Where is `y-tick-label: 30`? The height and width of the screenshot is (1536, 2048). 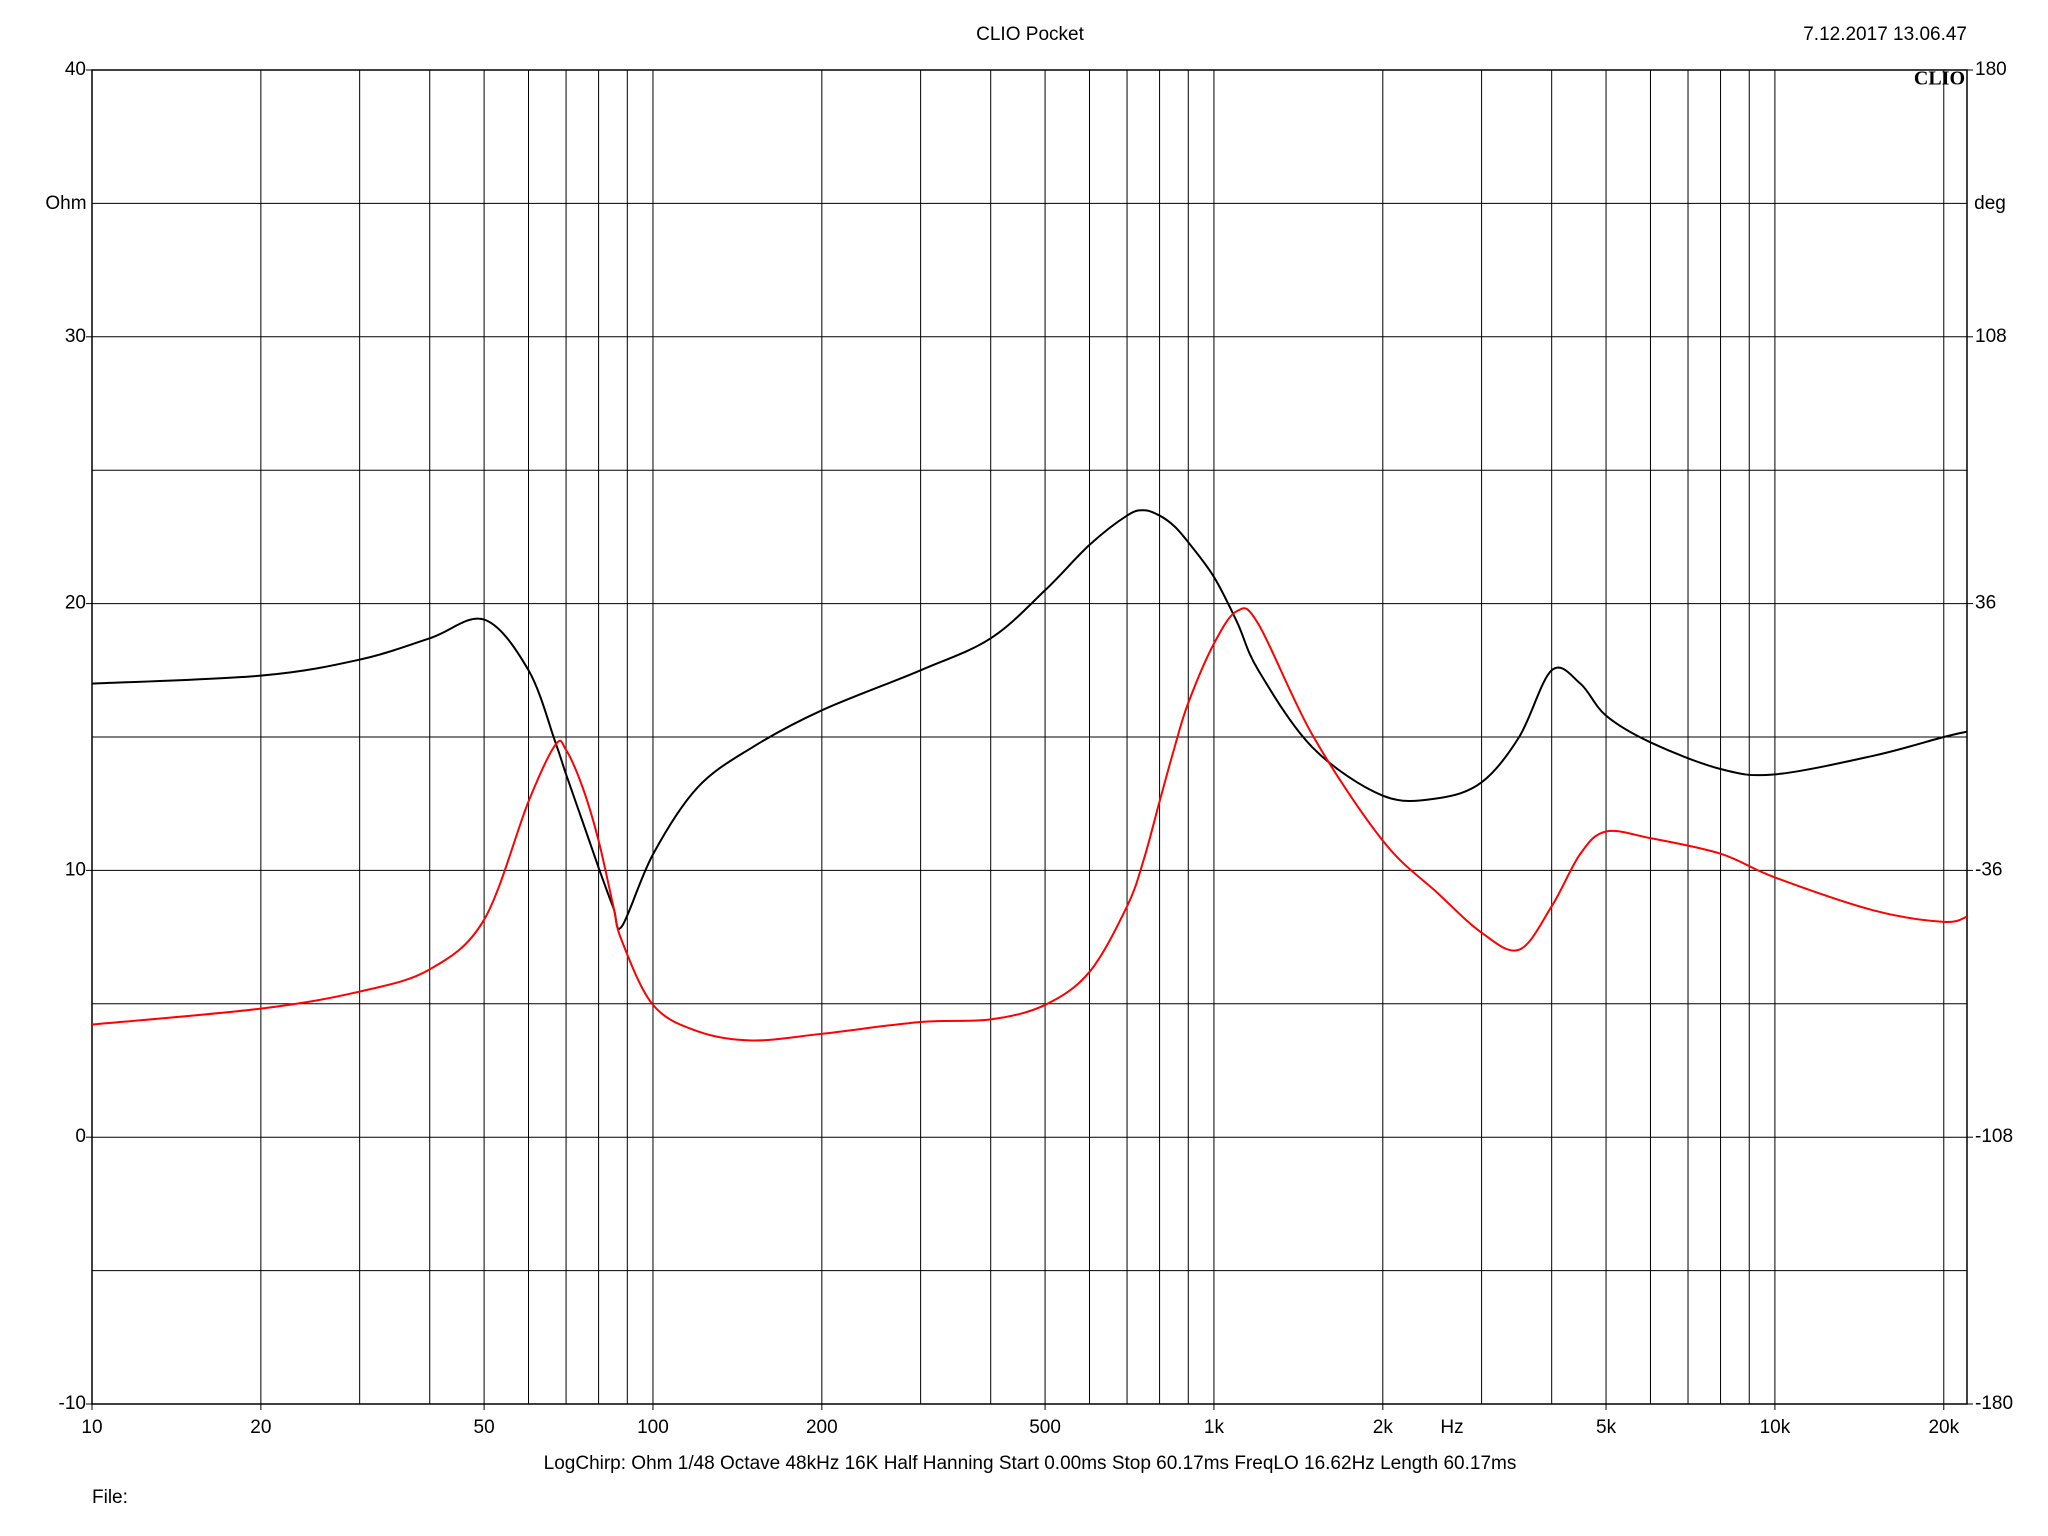 y-tick-label: 30 is located at coordinates (75, 336).